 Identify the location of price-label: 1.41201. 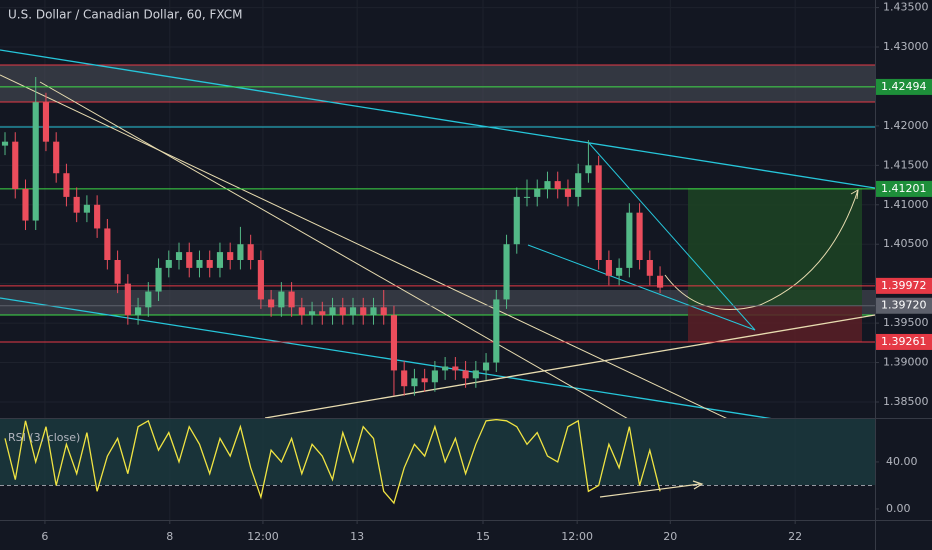
(904, 188).